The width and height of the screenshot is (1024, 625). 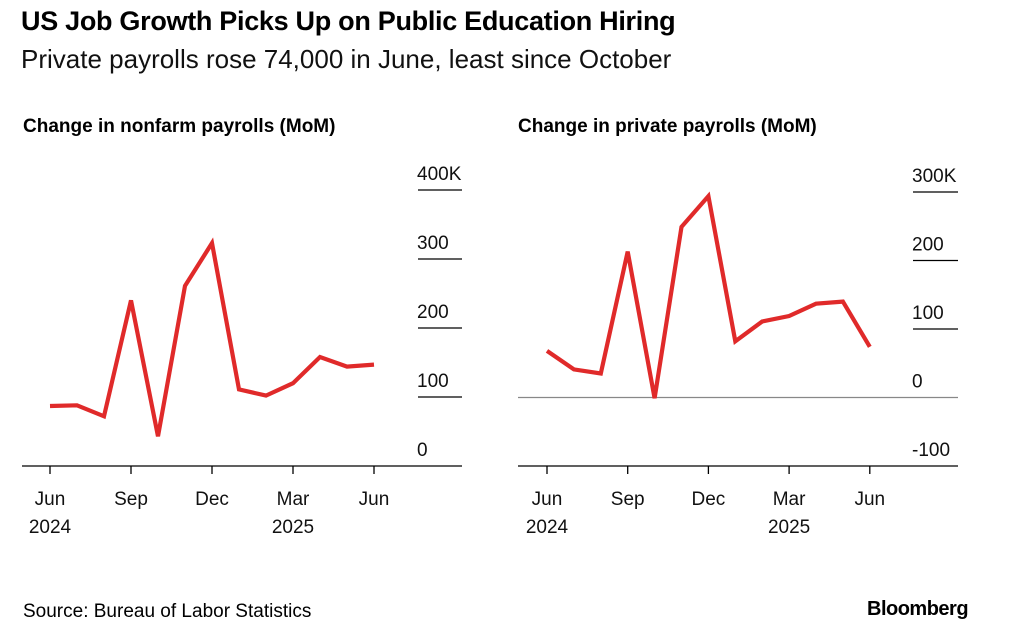 I want to click on y-tick-label: 300K, so click(x=934, y=176).